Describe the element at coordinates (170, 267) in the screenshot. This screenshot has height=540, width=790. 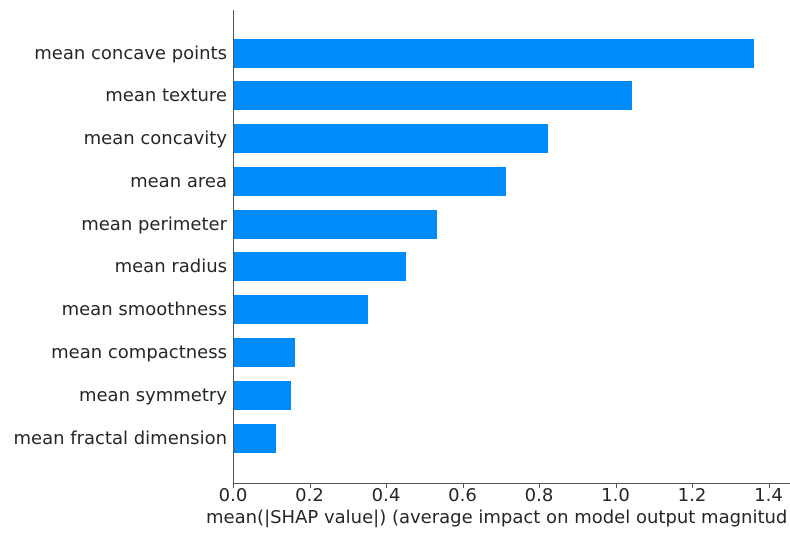
I see `y-tick-label: mean radius` at that location.